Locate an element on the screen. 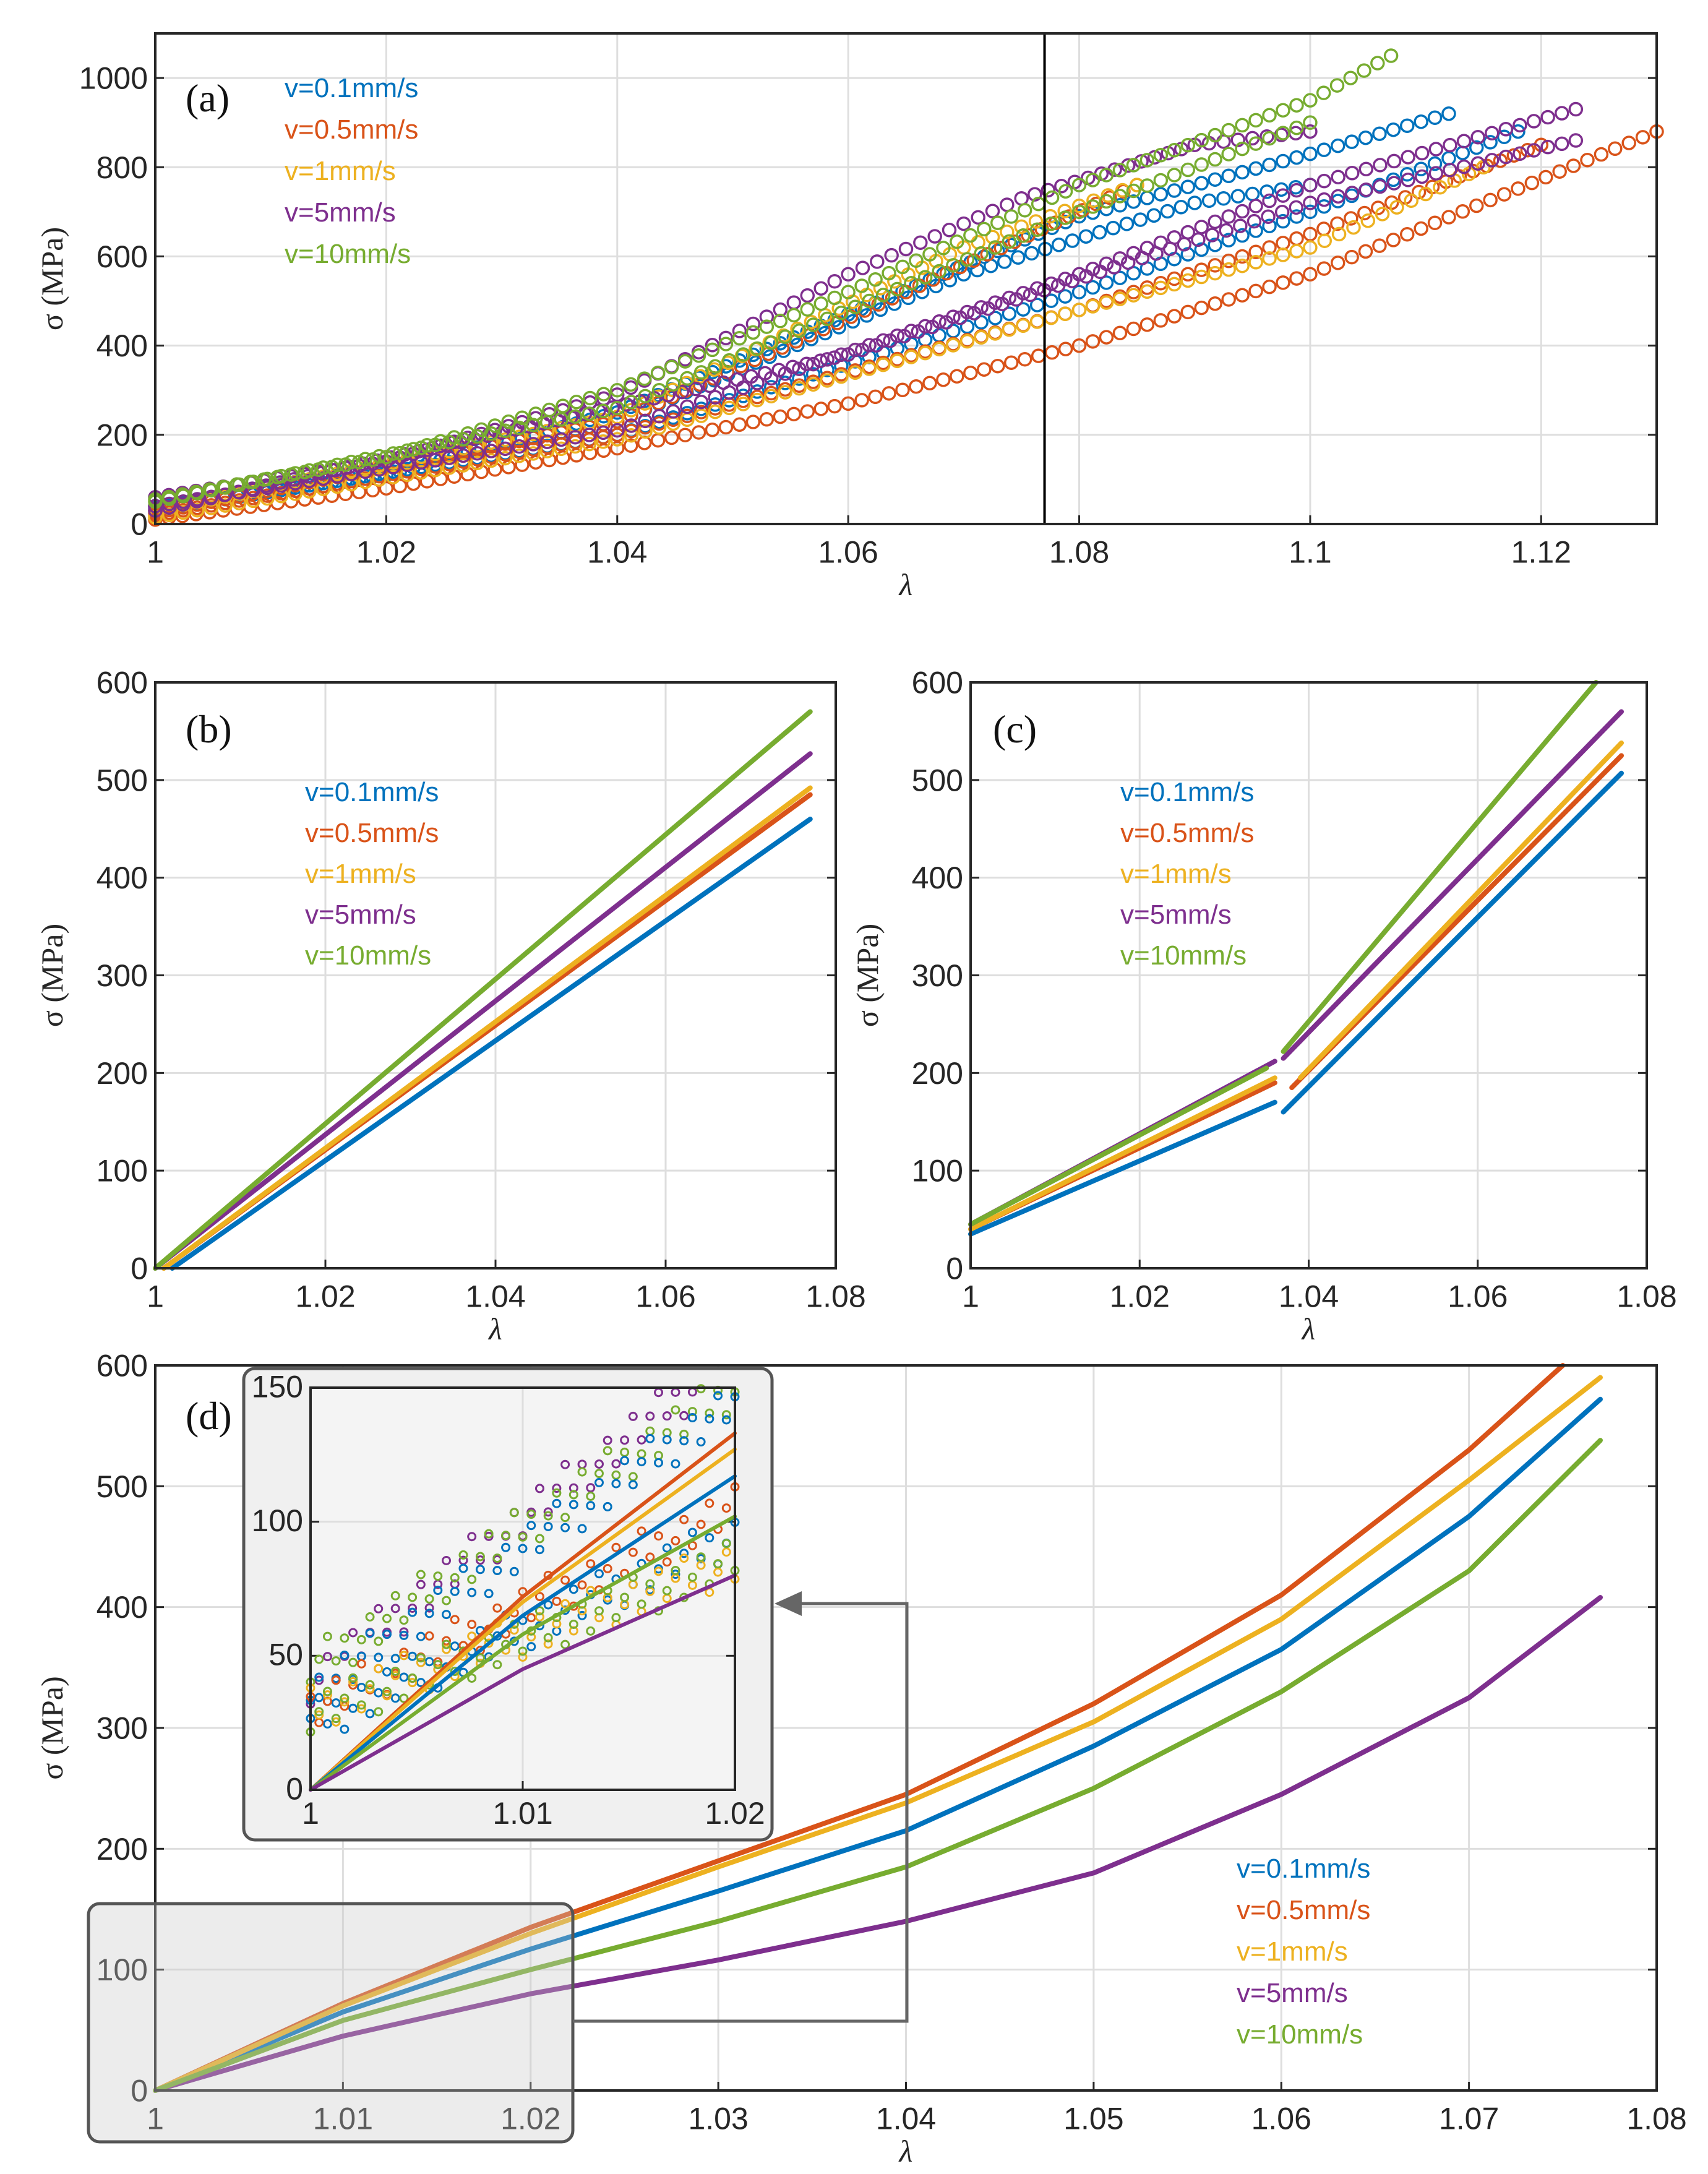  x-axis-label: λ is located at coordinates (1308, 1329).